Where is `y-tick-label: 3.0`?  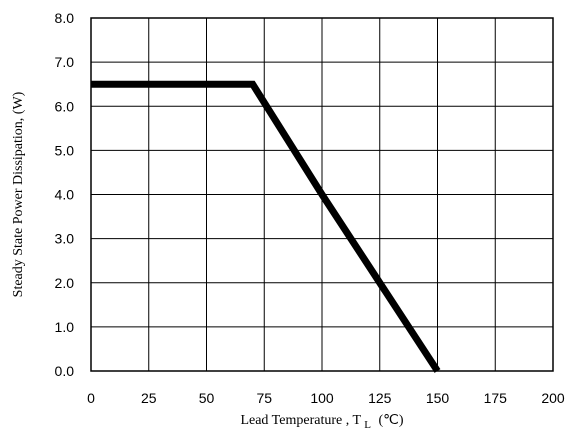 y-tick-label: 3.0 is located at coordinates (65, 239).